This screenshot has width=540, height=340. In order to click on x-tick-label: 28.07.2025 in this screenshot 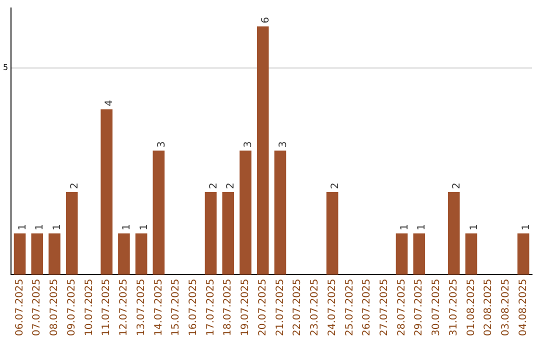, I will do `click(402, 307)`.